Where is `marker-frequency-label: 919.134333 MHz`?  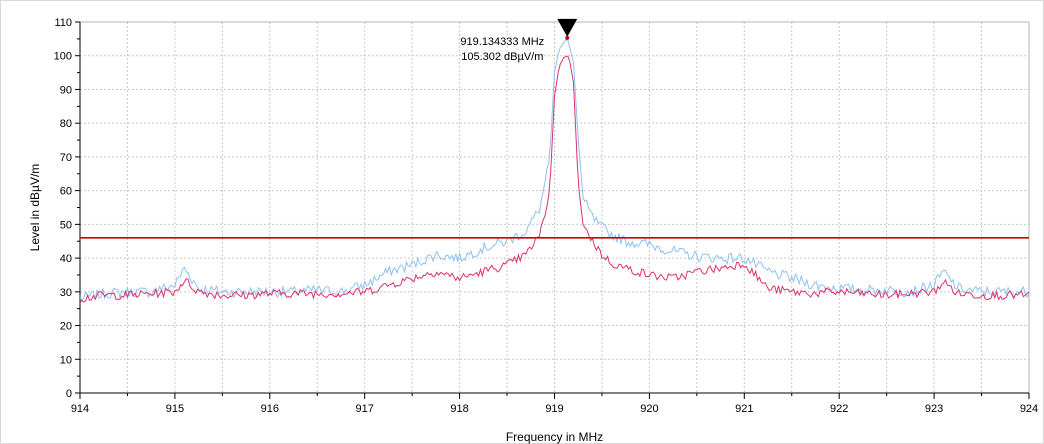 marker-frequency-label: 919.134333 MHz is located at coordinates (502, 42).